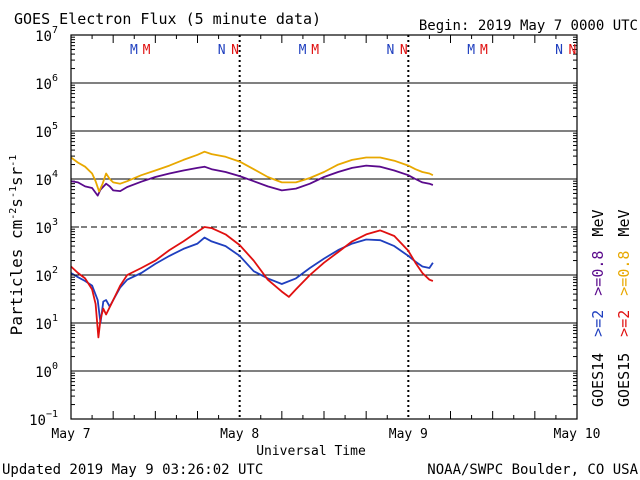 This screenshot has width=640, height=480. I want to click on chart-title: GOES Electron Flux (5 minute data), so click(167, 19).